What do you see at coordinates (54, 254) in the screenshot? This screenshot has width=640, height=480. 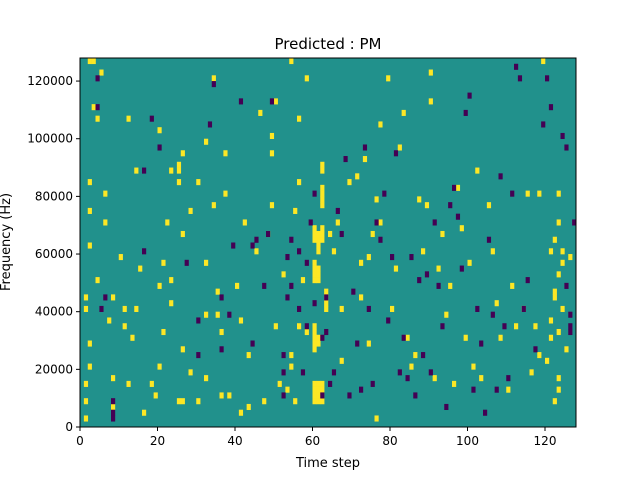 I see `y-tick-label: 60000` at bounding box center [54, 254].